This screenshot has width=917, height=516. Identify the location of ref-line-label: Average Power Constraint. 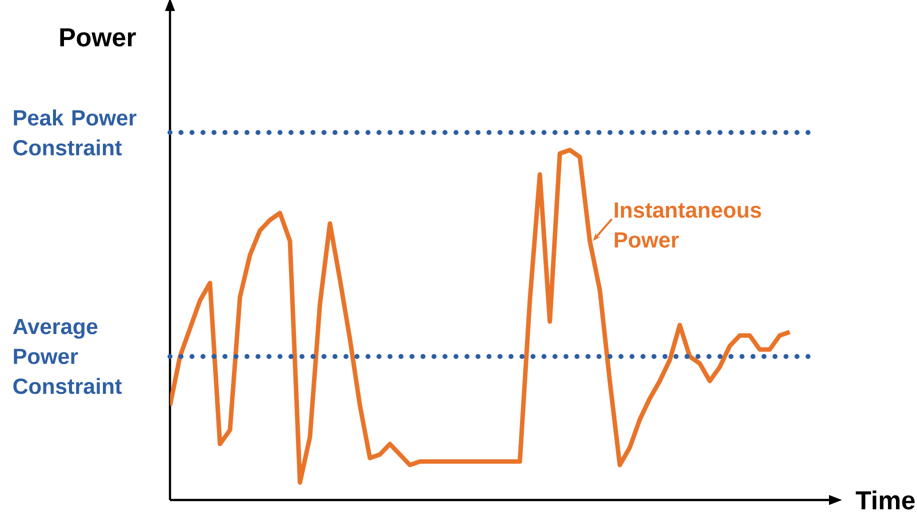
(67, 356).